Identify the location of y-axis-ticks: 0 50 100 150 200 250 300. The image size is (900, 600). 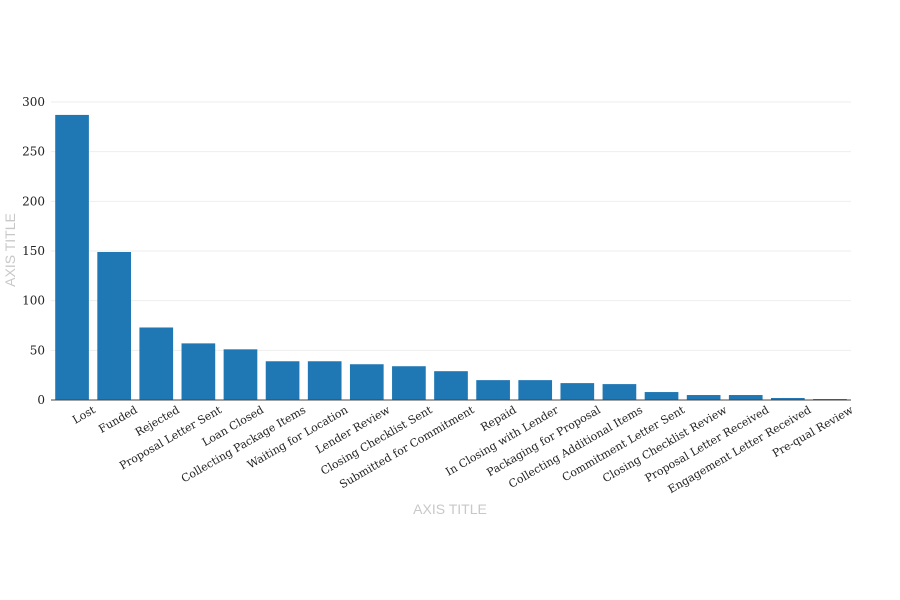
(33, 251).